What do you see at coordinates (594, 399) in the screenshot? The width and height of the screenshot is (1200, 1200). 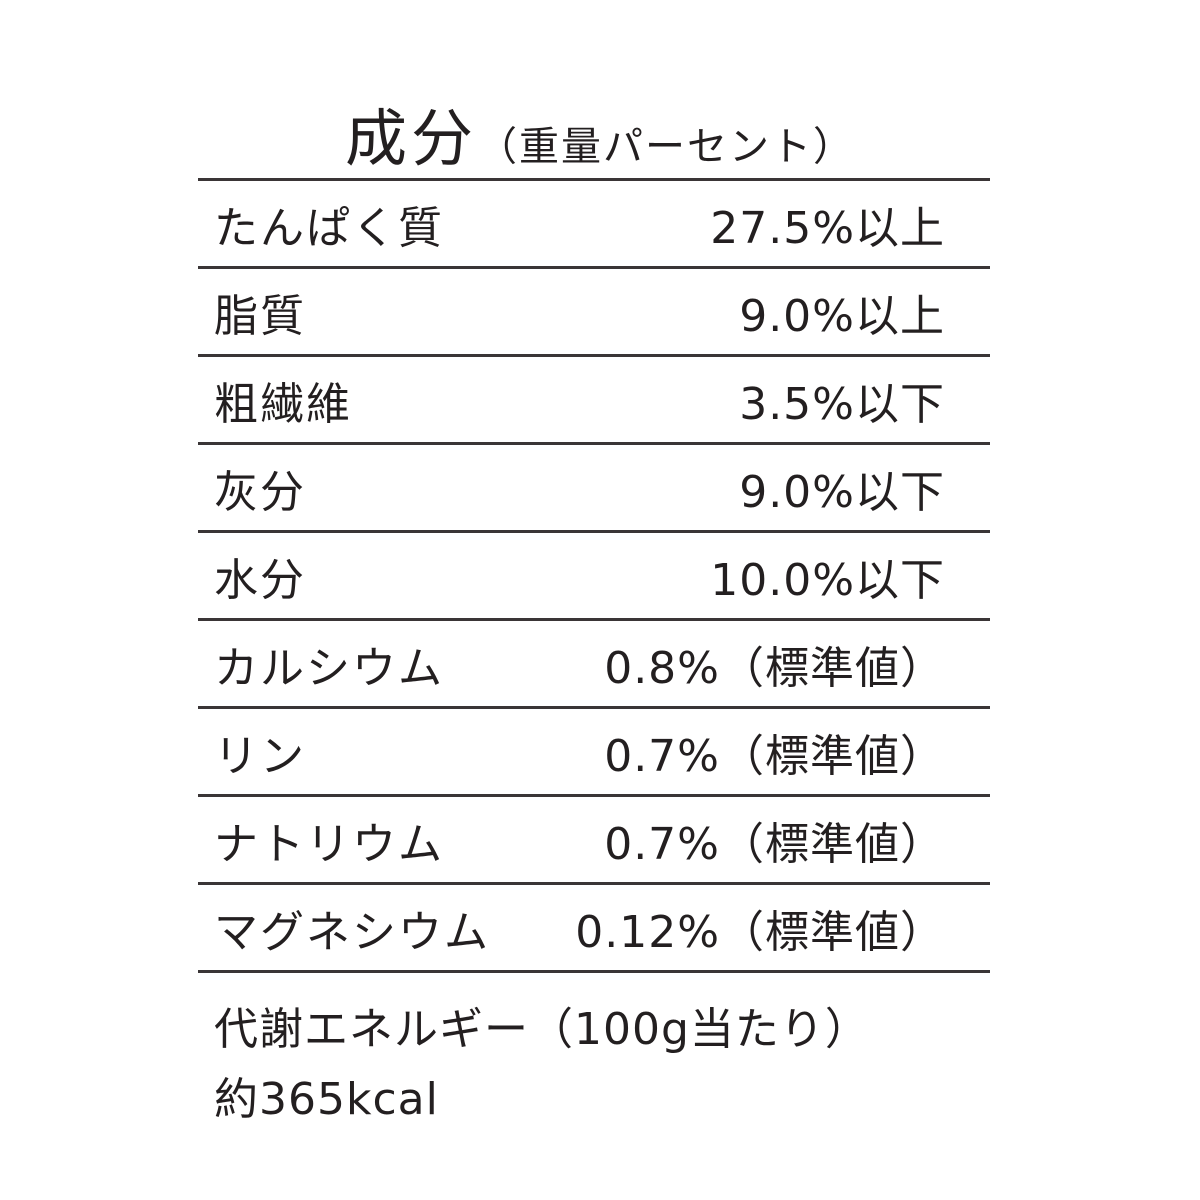 I see `table-row: 粗繊維 3.5%以下` at bounding box center [594, 399].